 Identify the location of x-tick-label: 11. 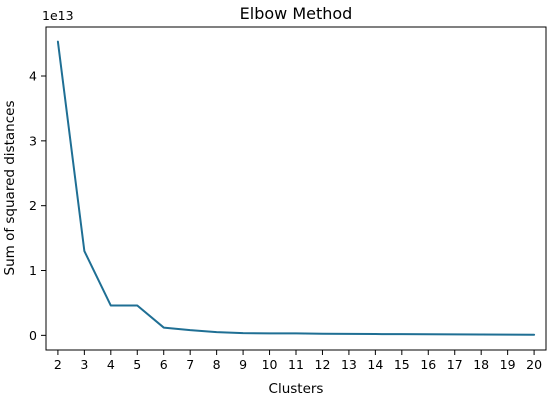
(296, 364).